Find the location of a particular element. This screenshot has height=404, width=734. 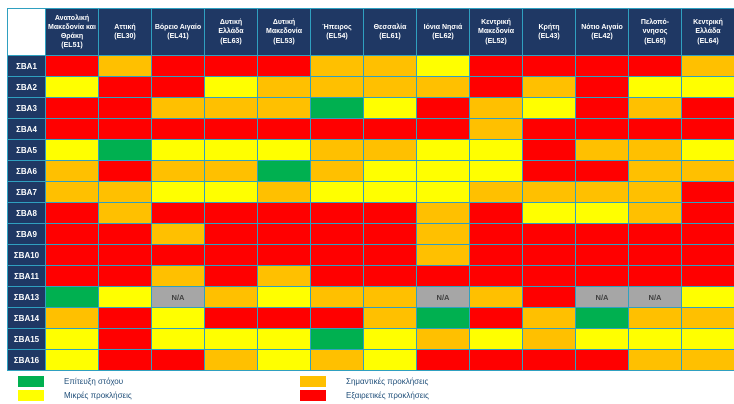

column-header-region: Ανατολική Μακεδονία και Θράκη is located at coordinates (72, 27).